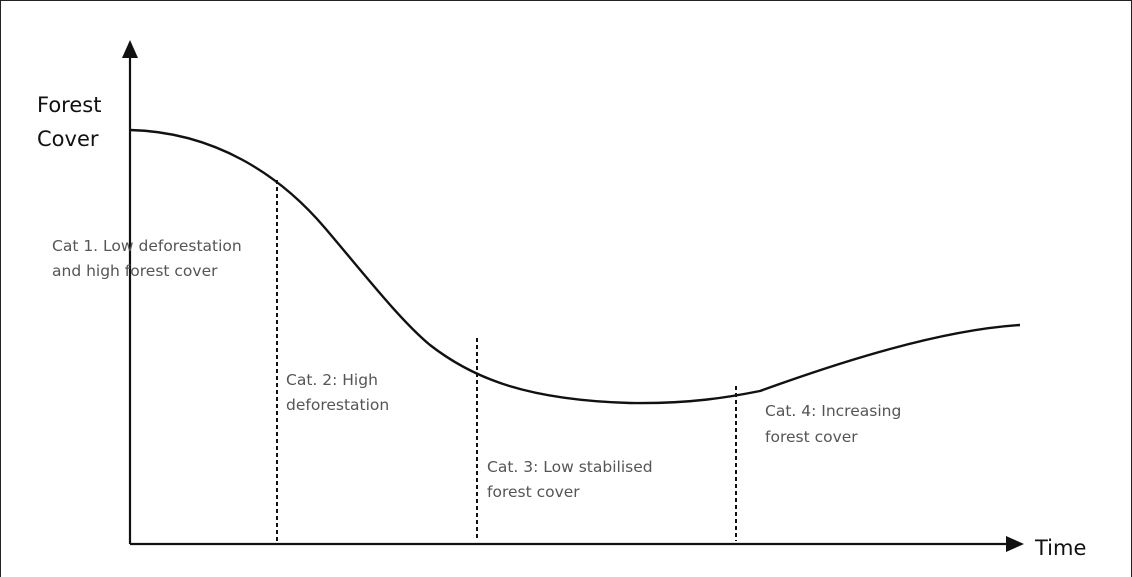  Describe the element at coordinates (130, 49) in the screenshot. I see `y-axis-arrowhead` at that location.